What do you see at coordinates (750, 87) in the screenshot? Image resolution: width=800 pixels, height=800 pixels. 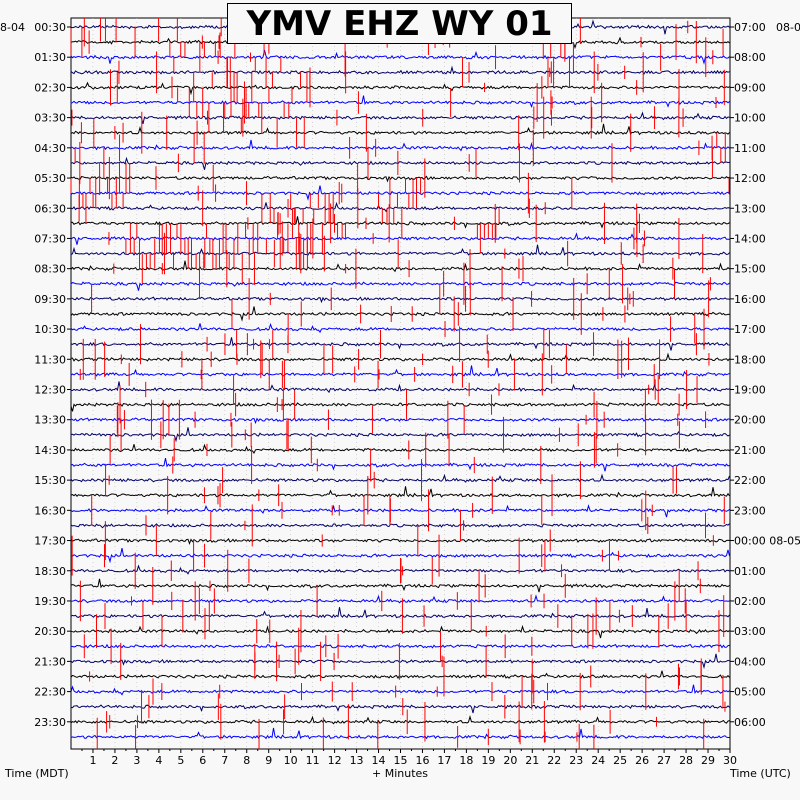 I see `y-tick-label-right: 09:00` at bounding box center [750, 87].